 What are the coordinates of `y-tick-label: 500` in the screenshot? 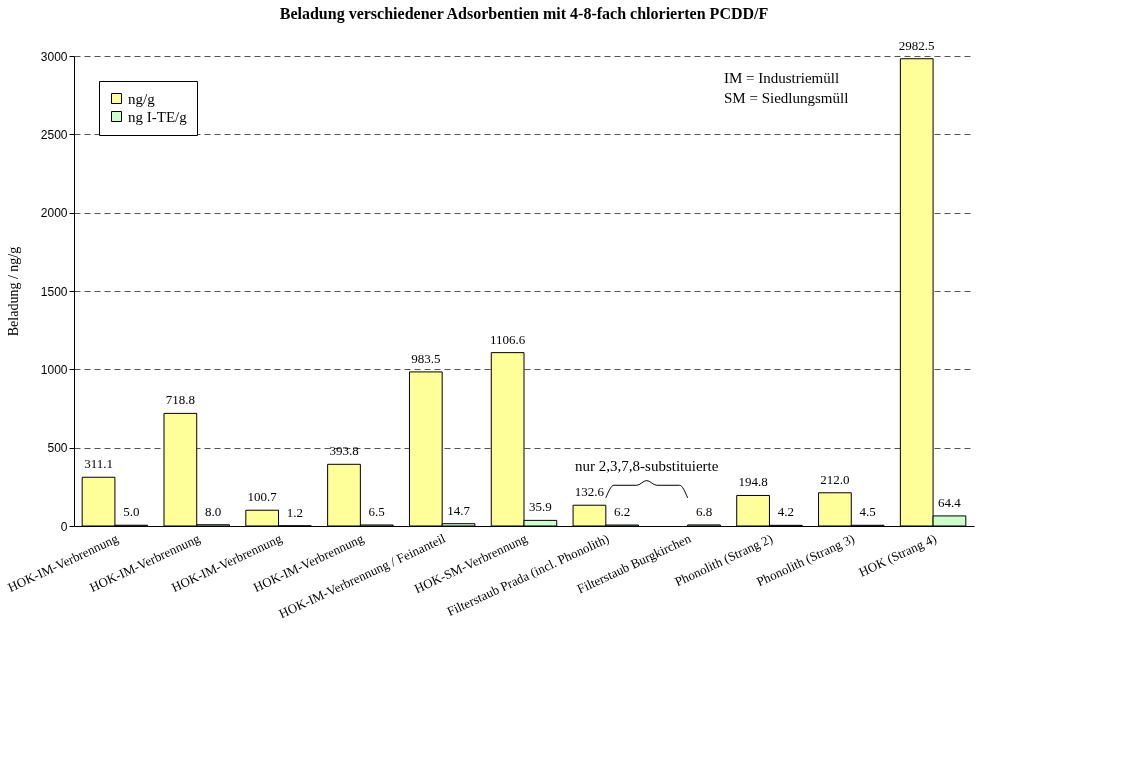 It's located at (57, 448).